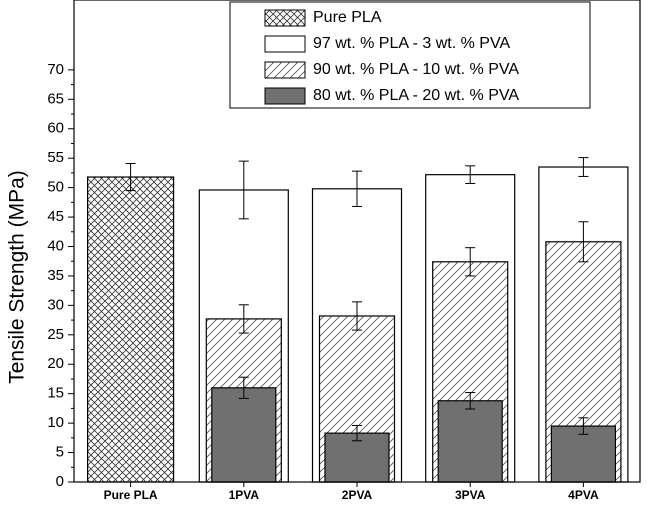 This screenshot has width=650, height=514. What do you see at coordinates (416, 95) in the screenshot?
I see `legend-label: 80 wt. % PLA - 20 wt. % PVA` at bounding box center [416, 95].